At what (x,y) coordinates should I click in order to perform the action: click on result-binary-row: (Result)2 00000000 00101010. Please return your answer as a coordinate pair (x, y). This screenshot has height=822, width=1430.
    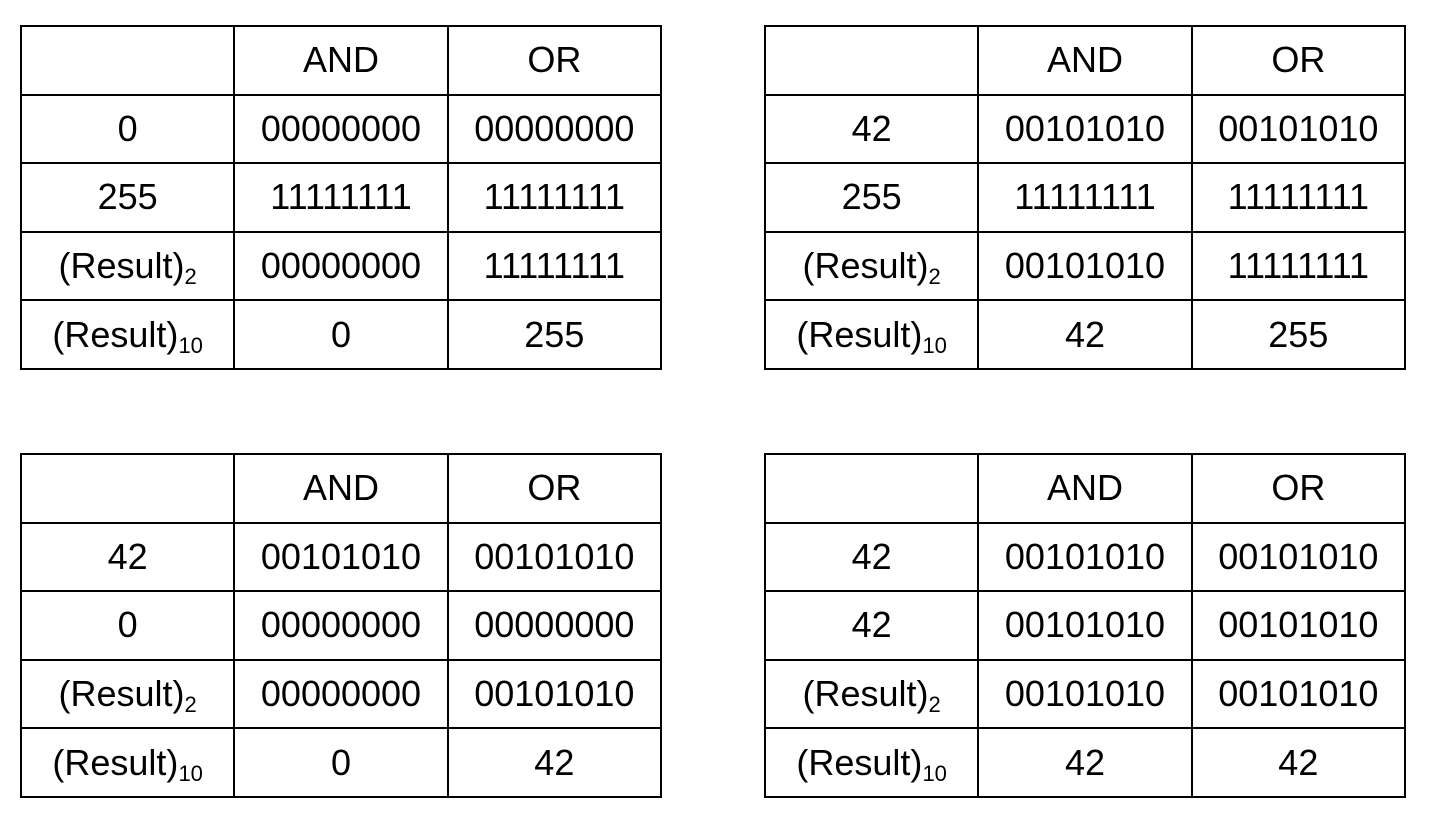
    Looking at the image, I should click on (341, 694).